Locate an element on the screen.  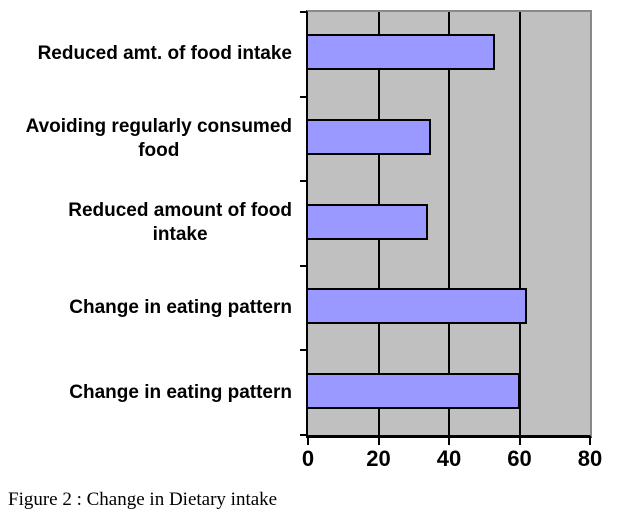
category-label: Avoiding regularly consumed food is located at coordinates (146, 139).